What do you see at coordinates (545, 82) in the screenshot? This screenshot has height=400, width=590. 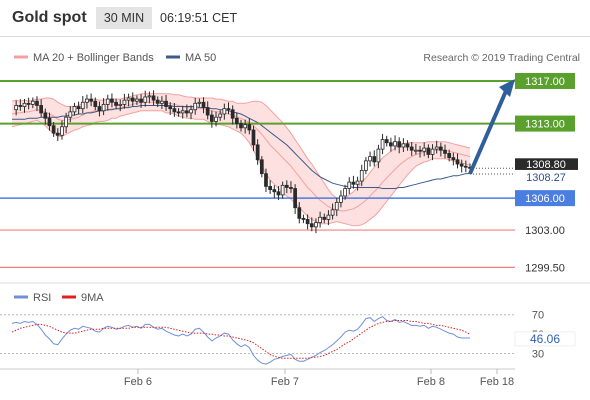 I see `level-tag-1317-00: 1317.00` at bounding box center [545, 82].